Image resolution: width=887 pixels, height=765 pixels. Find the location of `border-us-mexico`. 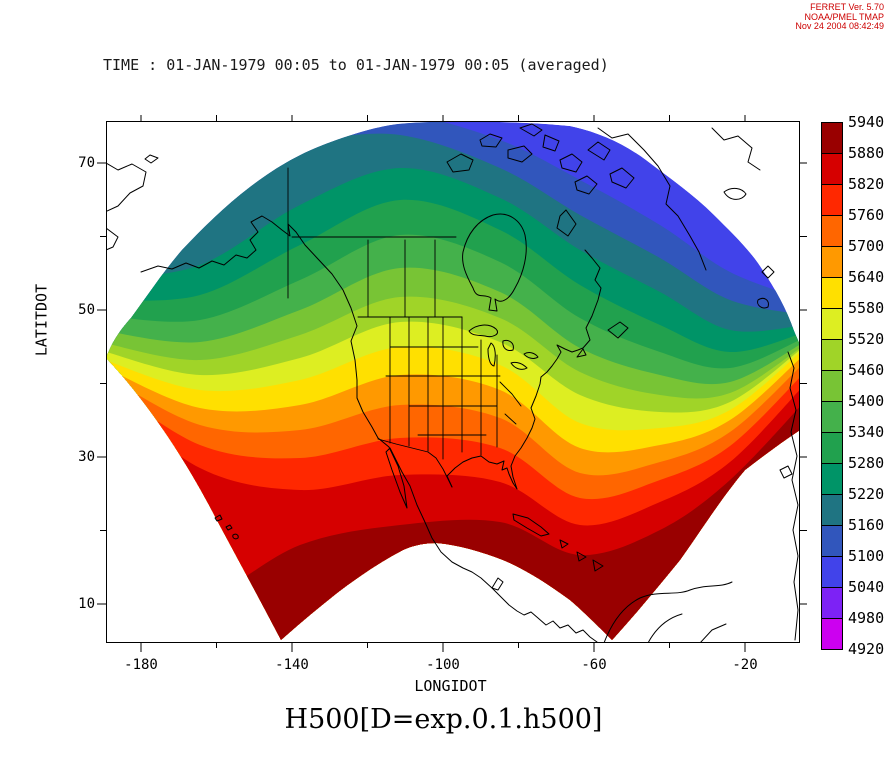

border-us-mexico is located at coordinates (415, 463).